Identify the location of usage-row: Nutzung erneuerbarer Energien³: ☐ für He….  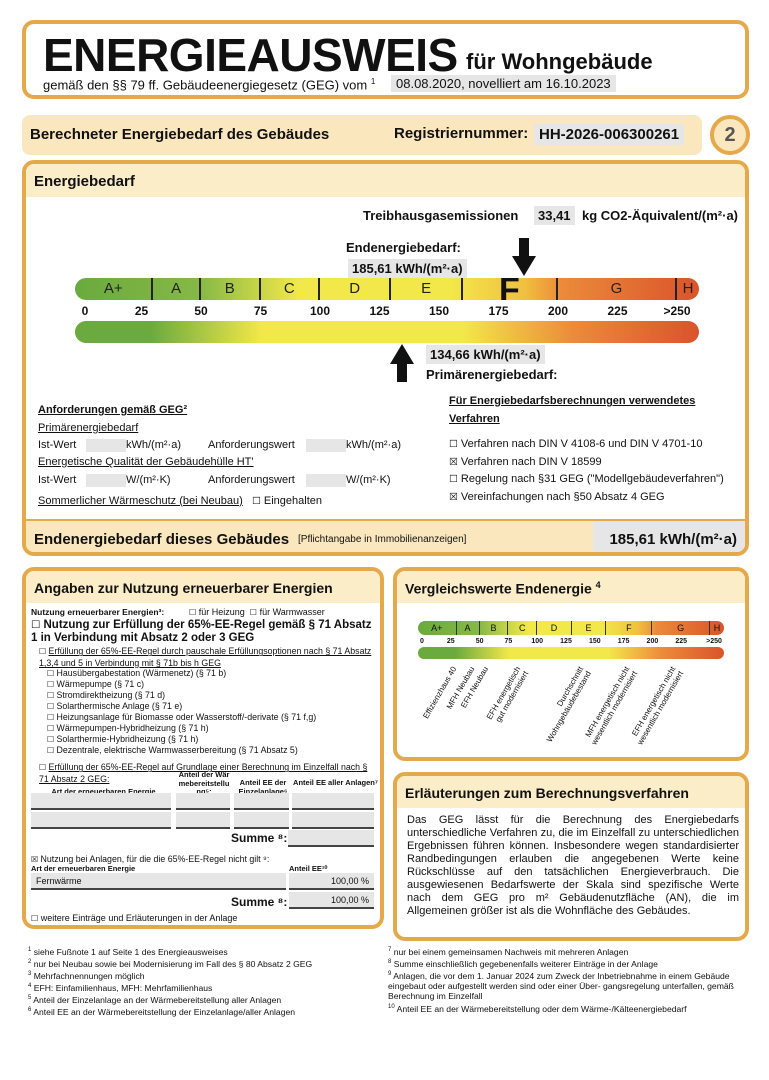
(203, 612).